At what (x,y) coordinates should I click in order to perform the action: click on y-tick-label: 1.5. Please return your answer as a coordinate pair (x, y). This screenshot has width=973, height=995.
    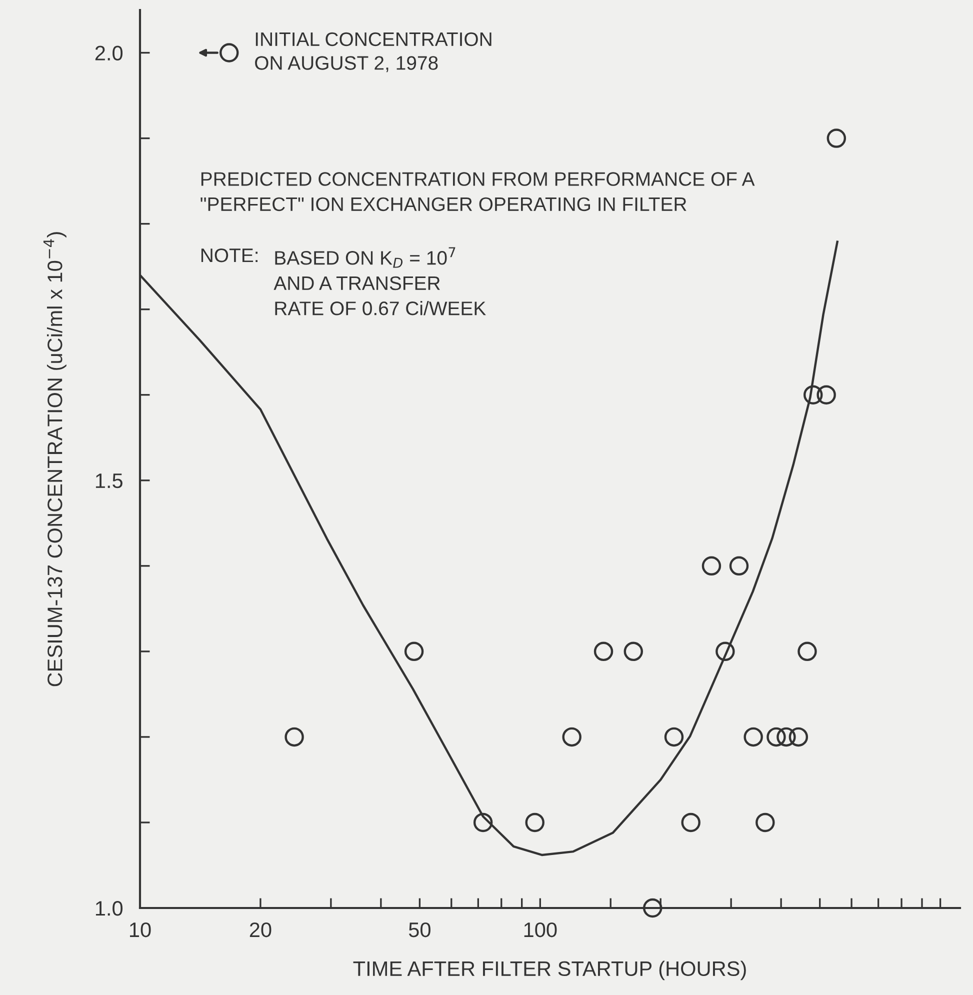
    Looking at the image, I should click on (109, 481).